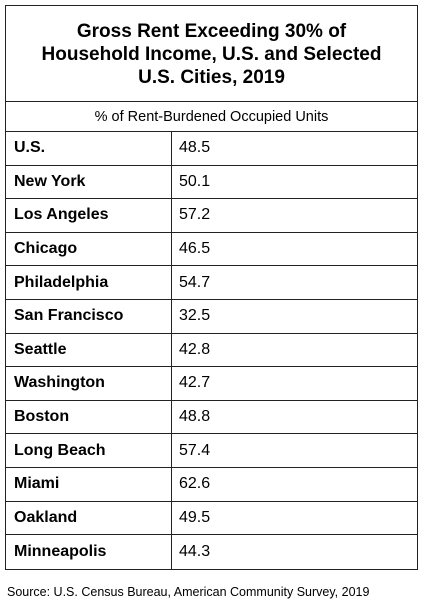  Describe the element at coordinates (211, 182) in the screenshot. I see `table-row: New York 50.1` at that location.